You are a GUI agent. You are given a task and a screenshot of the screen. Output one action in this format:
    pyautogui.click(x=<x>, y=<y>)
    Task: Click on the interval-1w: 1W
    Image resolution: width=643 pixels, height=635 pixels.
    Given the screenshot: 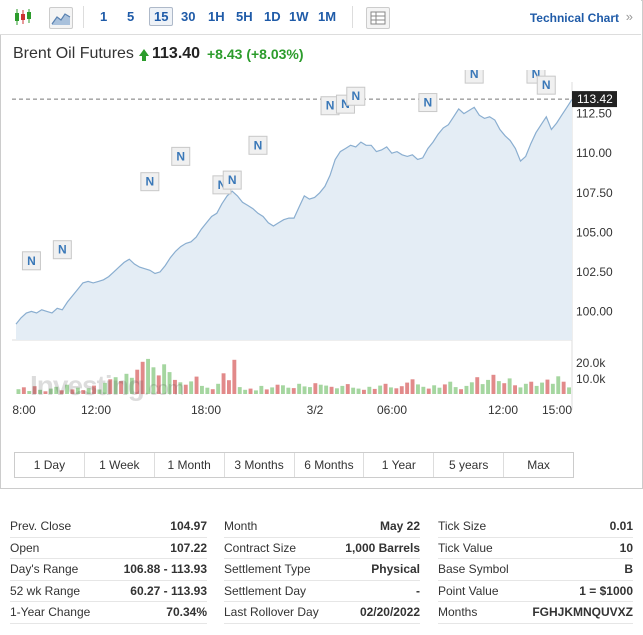 What is the action you would take?
    pyautogui.click(x=299, y=16)
    